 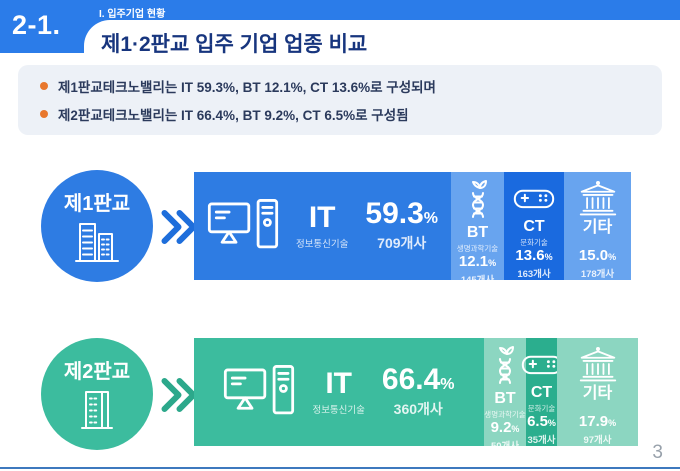 I want to click on building-icon, so click(x=97, y=410).